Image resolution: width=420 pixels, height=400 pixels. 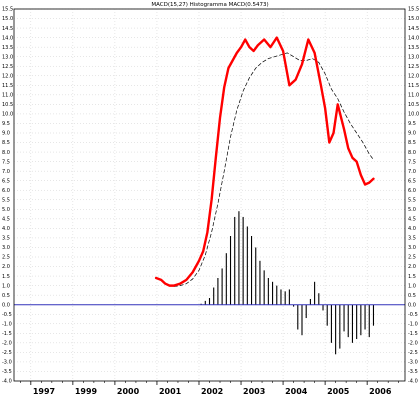 I want to click on y-tick-label-right: 4.0, so click(x=412, y=229).